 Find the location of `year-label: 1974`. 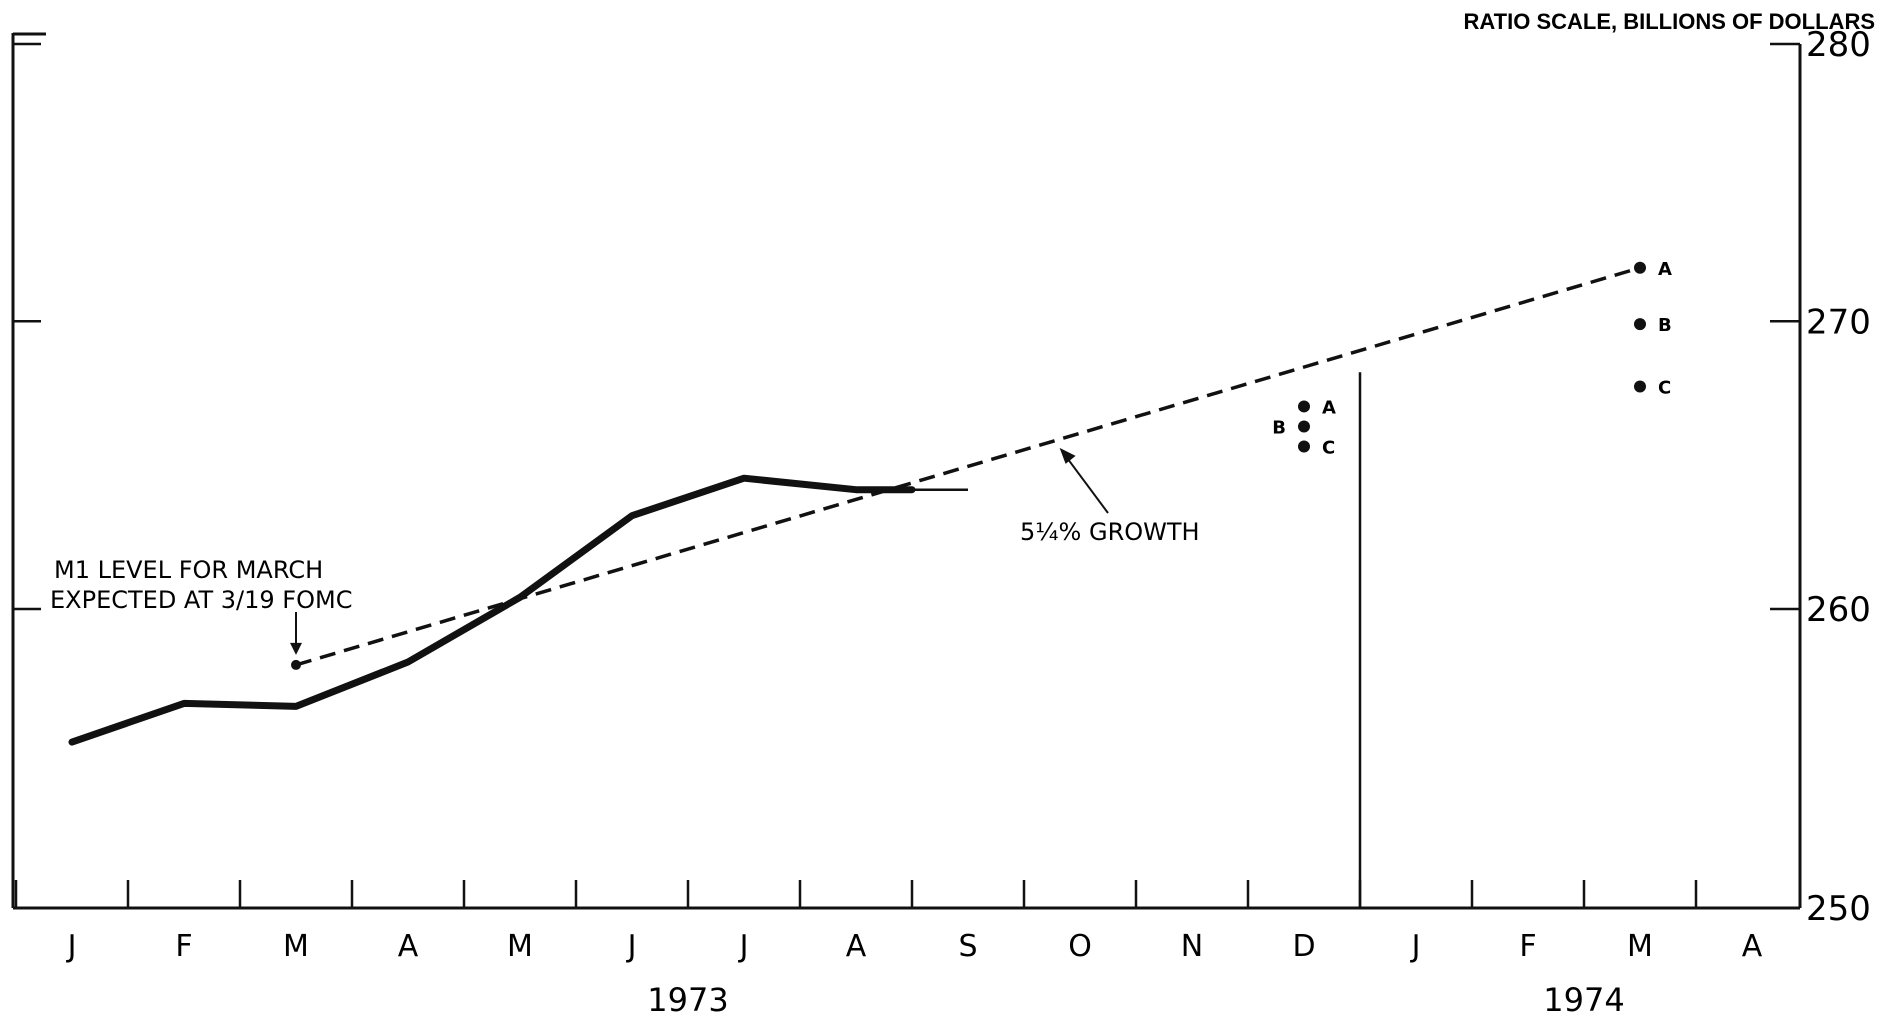

year-label: 1974 is located at coordinates (1583, 998).